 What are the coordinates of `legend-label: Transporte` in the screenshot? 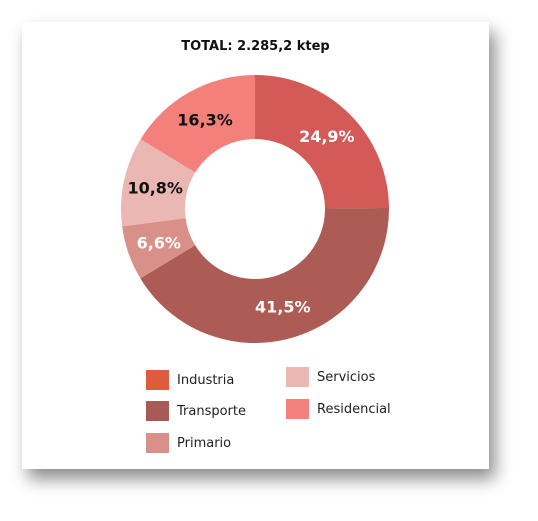 It's located at (211, 411).